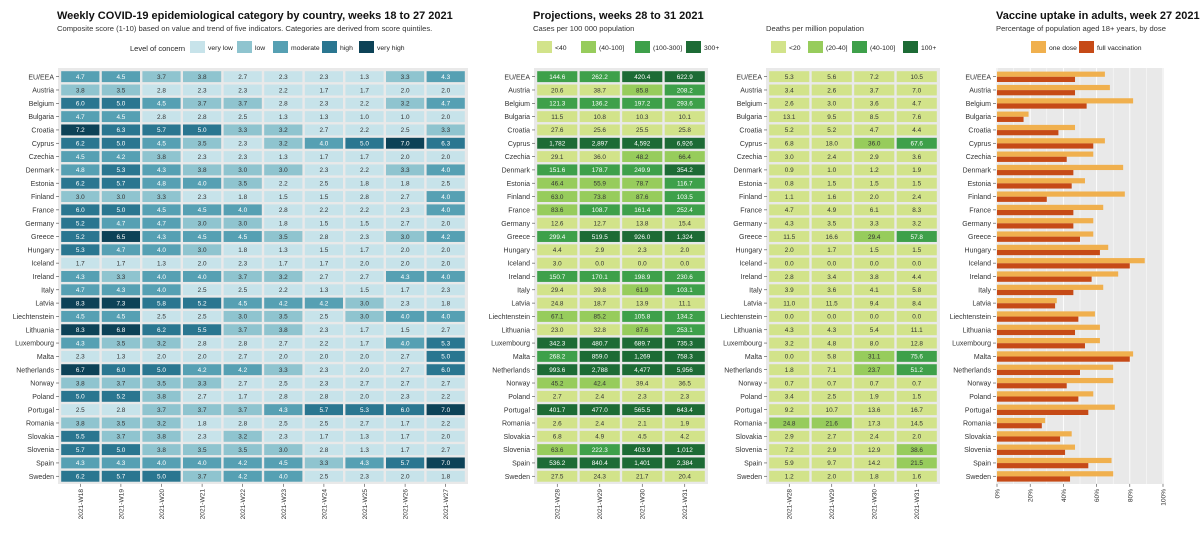 The height and width of the screenshot is (549, 1200). What do you see at coordinates (197, 47) in the screenshot?
I see `concern-legend-swatch` at bounding box center [197, 47].